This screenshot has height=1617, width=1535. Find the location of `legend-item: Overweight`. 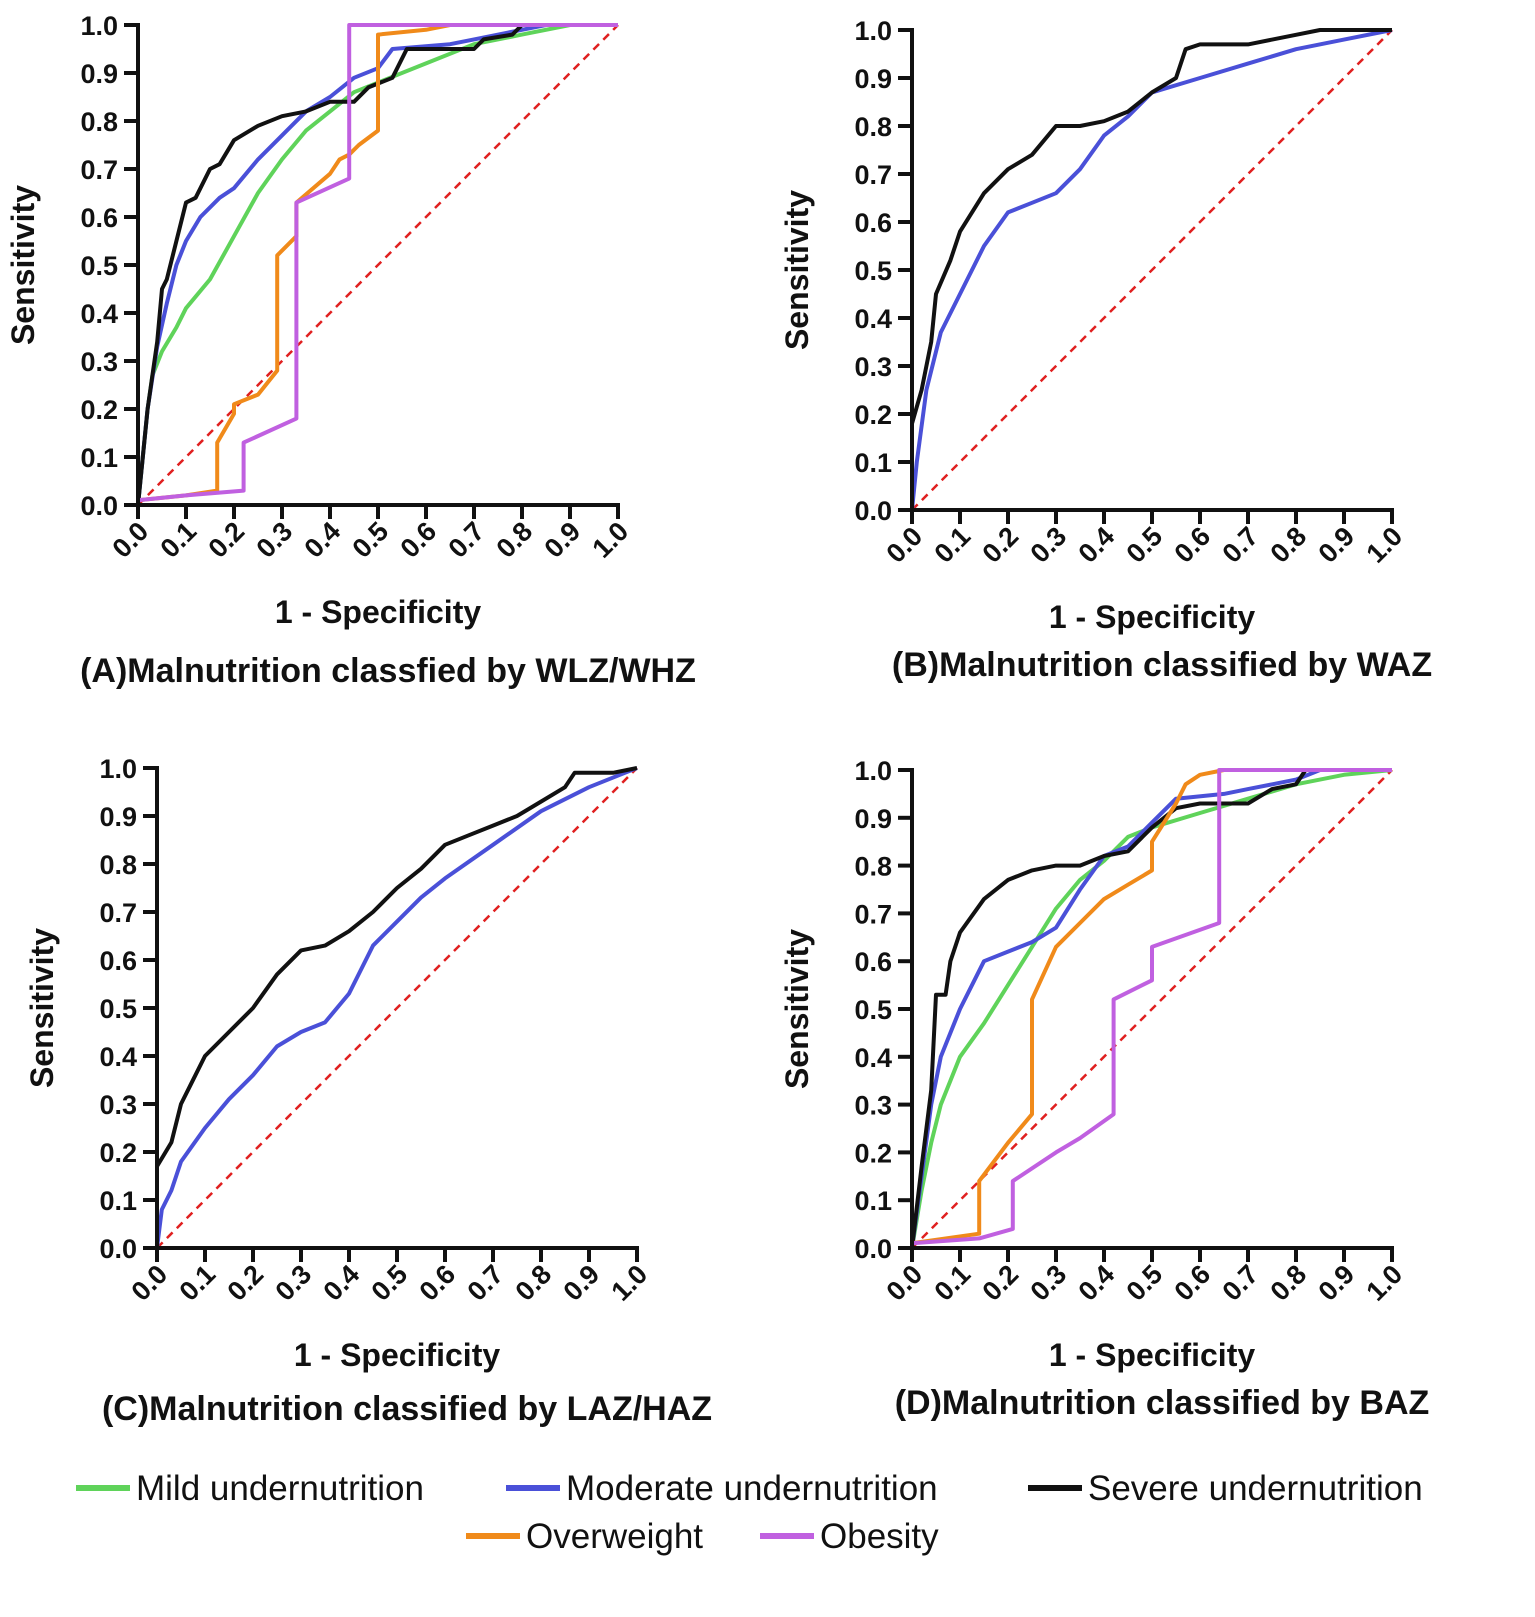

legend-item: Overweight is located at coordinates (584, 1536).